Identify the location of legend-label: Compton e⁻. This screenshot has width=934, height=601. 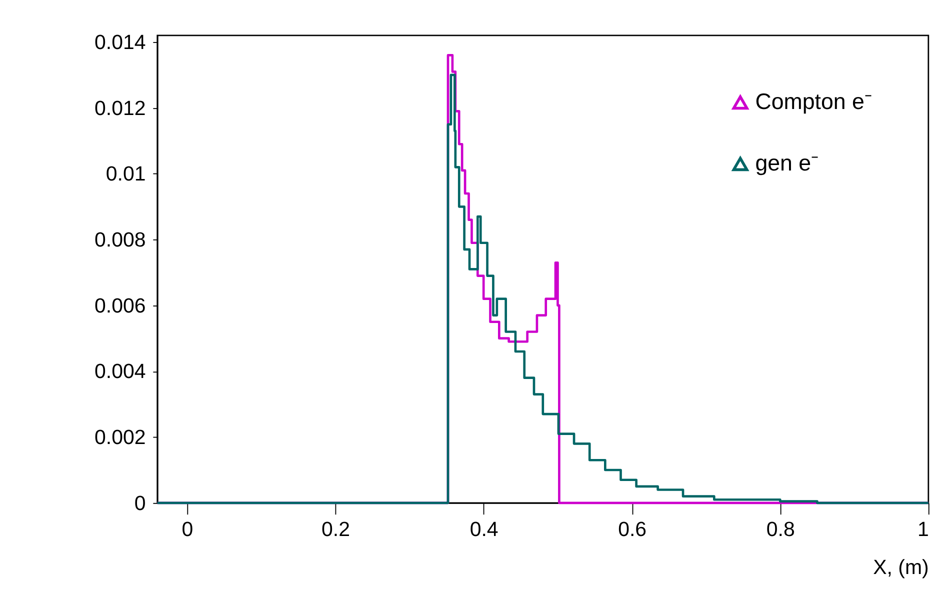
(813, 101).